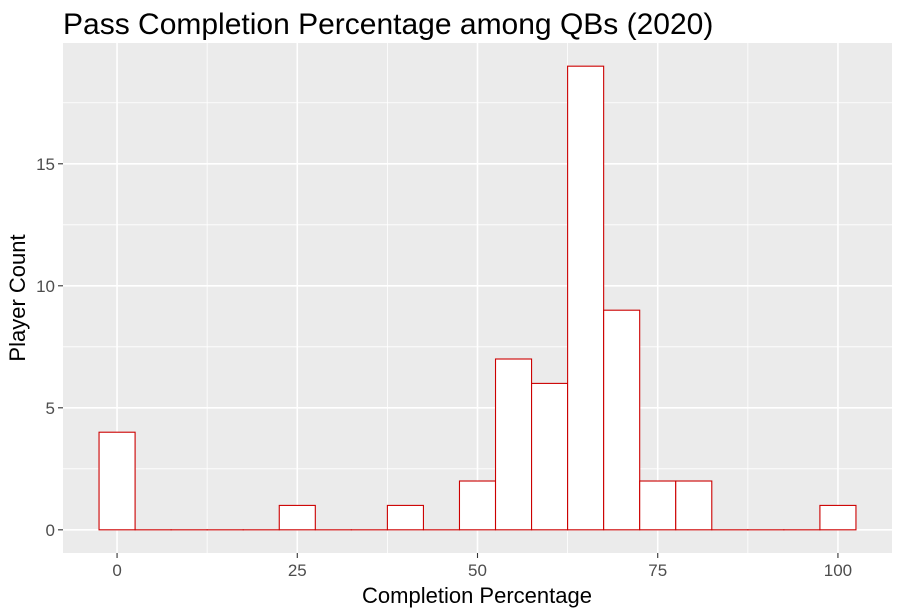 The width and height of the screenshot is (900, 614). I want to click on y-tick-label: 10, so click(45, 286).